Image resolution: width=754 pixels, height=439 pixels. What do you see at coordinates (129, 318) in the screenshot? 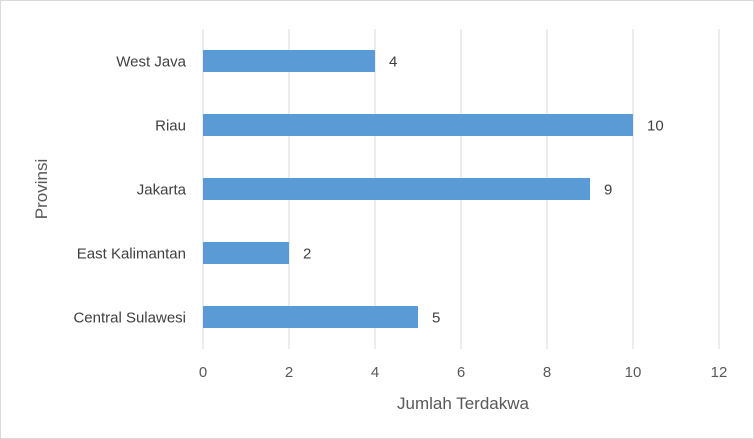
I see `category-label: Central Sulawesi` at bounding box center [129, 318].